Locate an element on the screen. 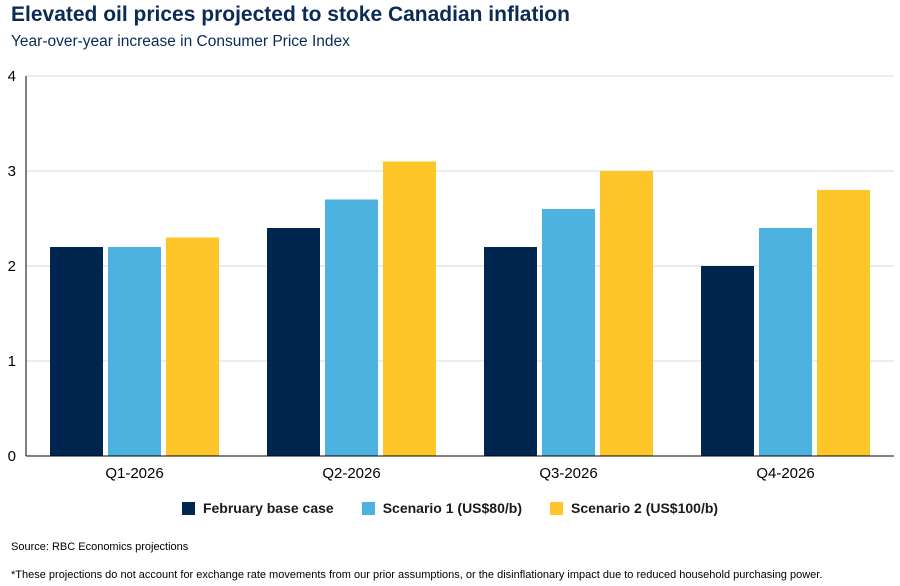  legend-label: Scenario 1 (US$80/b) is located at coordinates (452, 508).